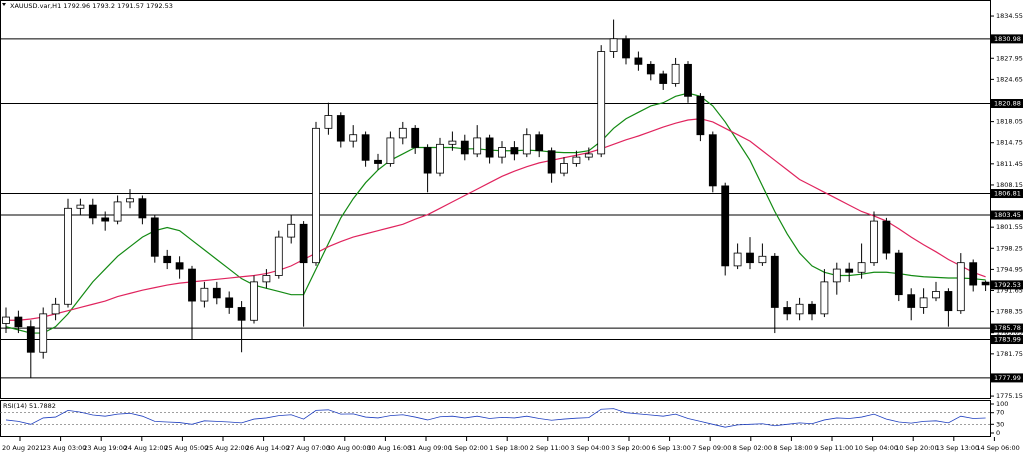 The width and height of the screenshot is (1024, 453). Describe the element at coordinates (1009, 122) in the screenshot. I see `y-tick-label: 1818.05` at that location.